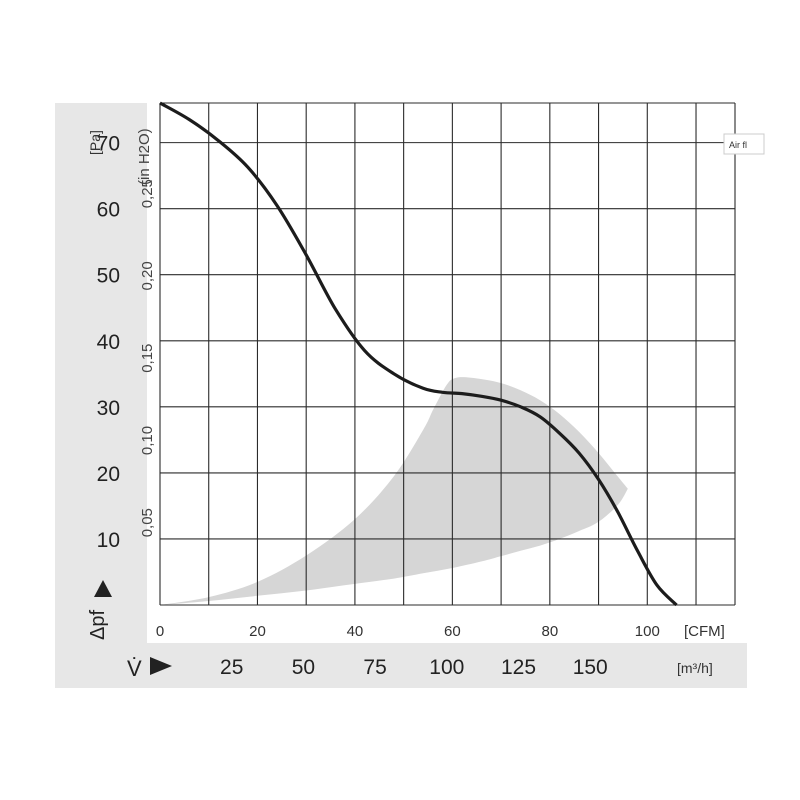  I want to click on cfm-tick-label: 60, so click(452, 631).